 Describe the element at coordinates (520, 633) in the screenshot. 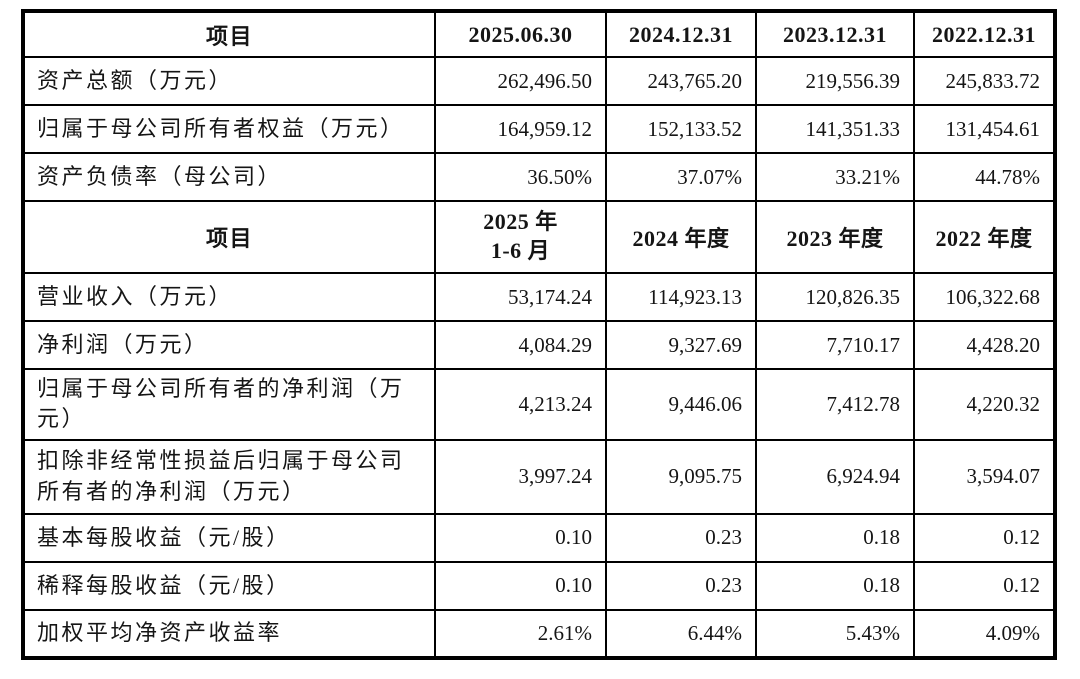

I see `cell-value: 2.61%` at that location.